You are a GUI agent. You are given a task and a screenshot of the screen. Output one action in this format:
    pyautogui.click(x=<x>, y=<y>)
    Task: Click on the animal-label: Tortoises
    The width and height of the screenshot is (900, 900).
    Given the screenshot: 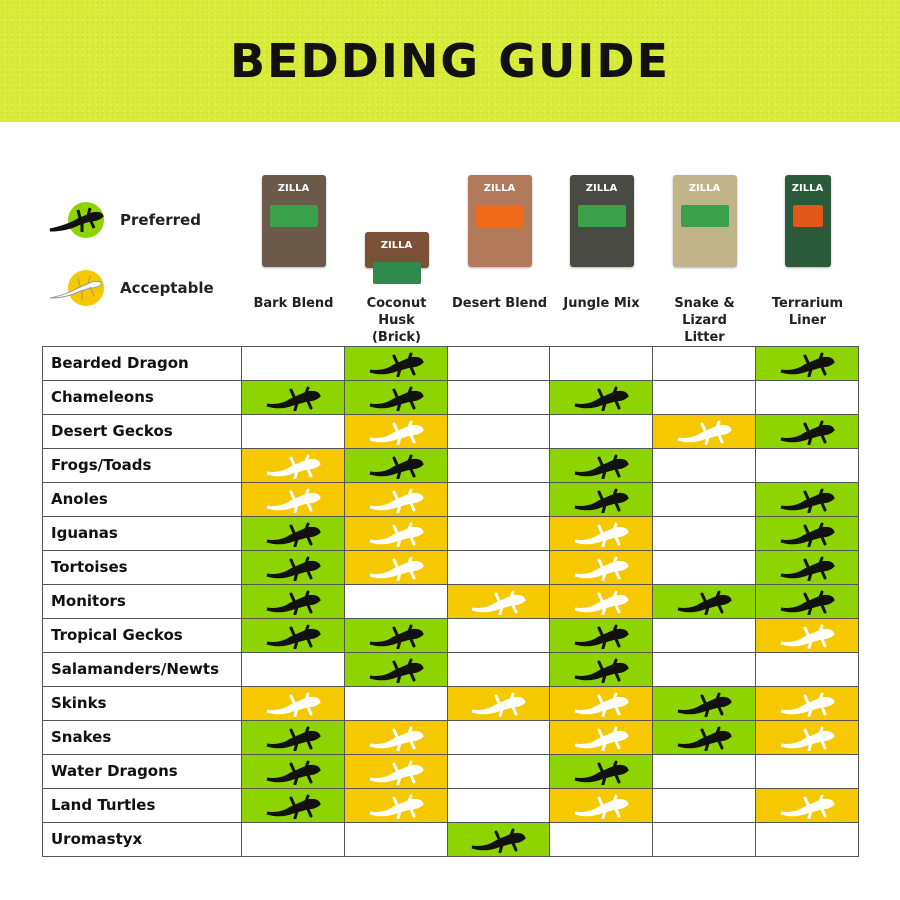 What is the action you would take?
    pyautogui.click(x=142, y=567)
    